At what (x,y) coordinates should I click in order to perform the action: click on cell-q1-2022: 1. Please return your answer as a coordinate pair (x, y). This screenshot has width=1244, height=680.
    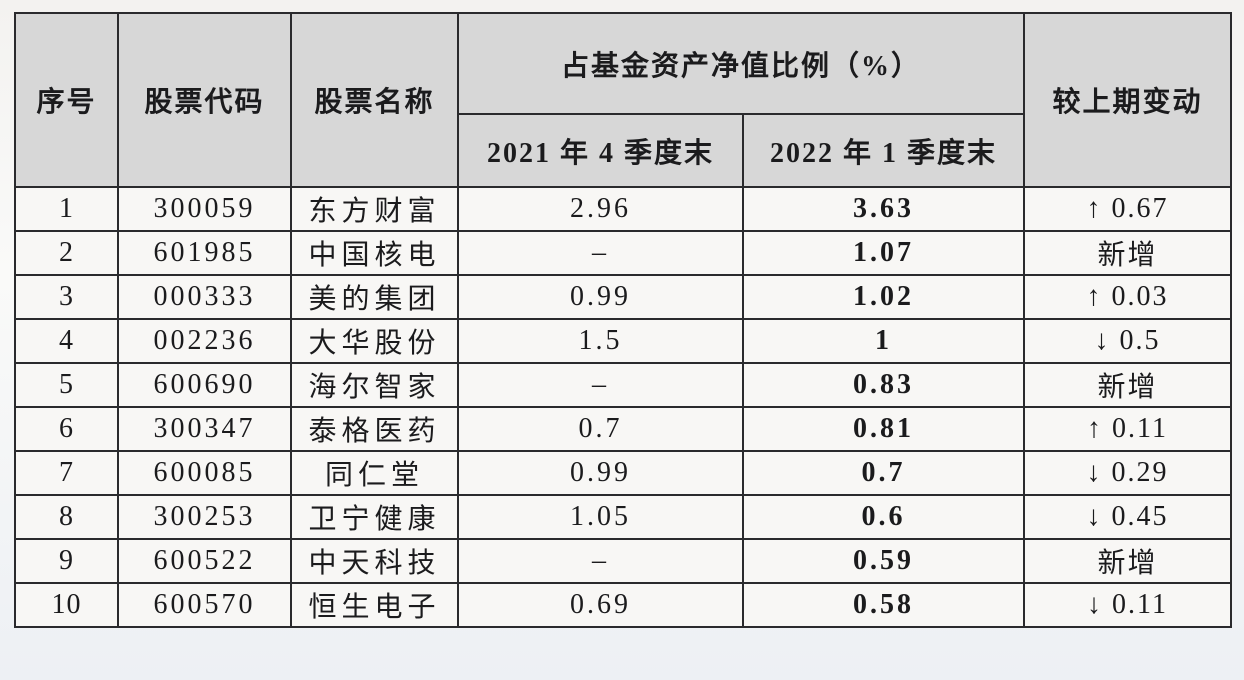
    Looking at the image, I should click on (883, 341).